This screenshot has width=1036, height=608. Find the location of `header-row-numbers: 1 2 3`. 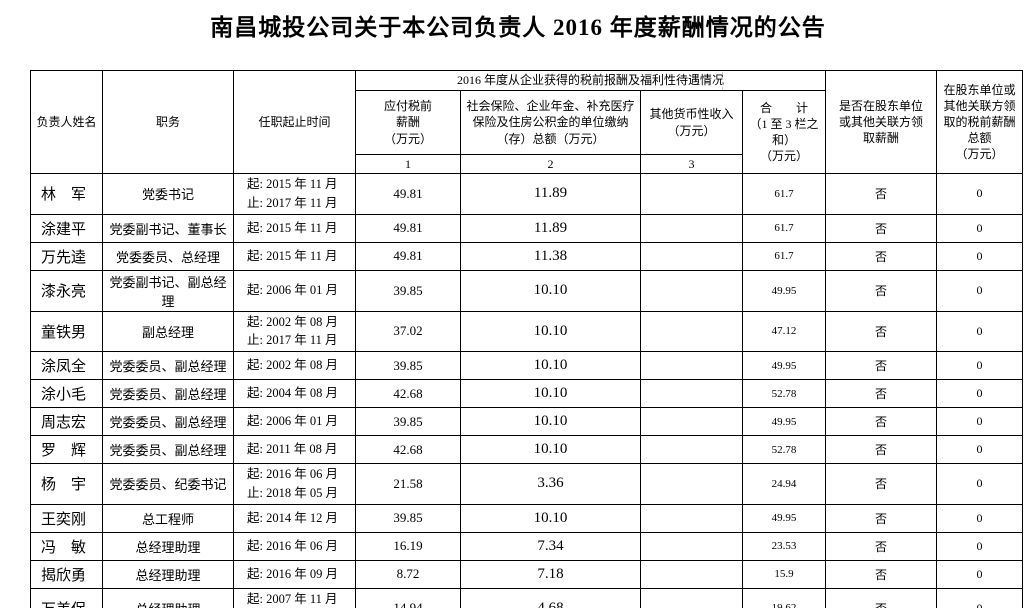

header-row-numbers: 1 2 3 is located at coordinates (527, 164).